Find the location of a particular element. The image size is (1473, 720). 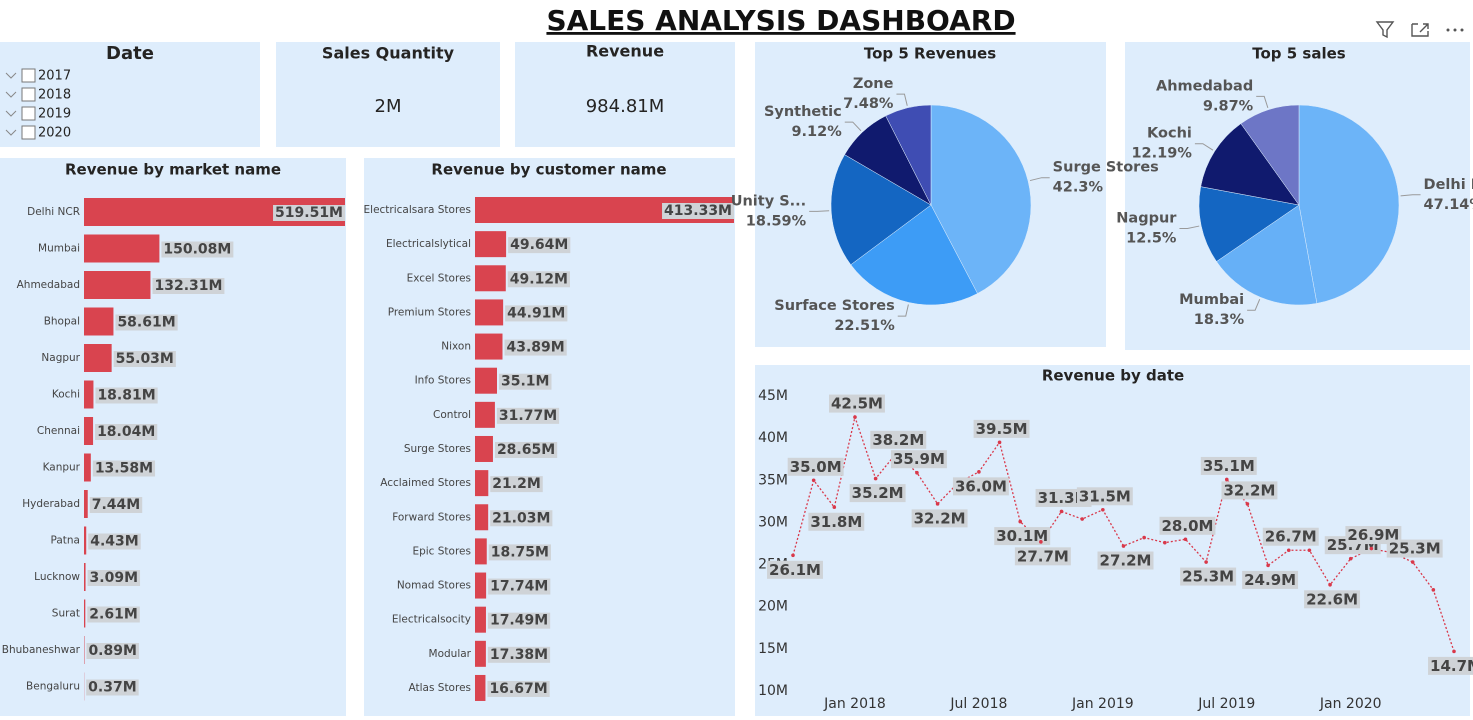

chart-title: Revenue by customer name is located at coordinates (548, 170).